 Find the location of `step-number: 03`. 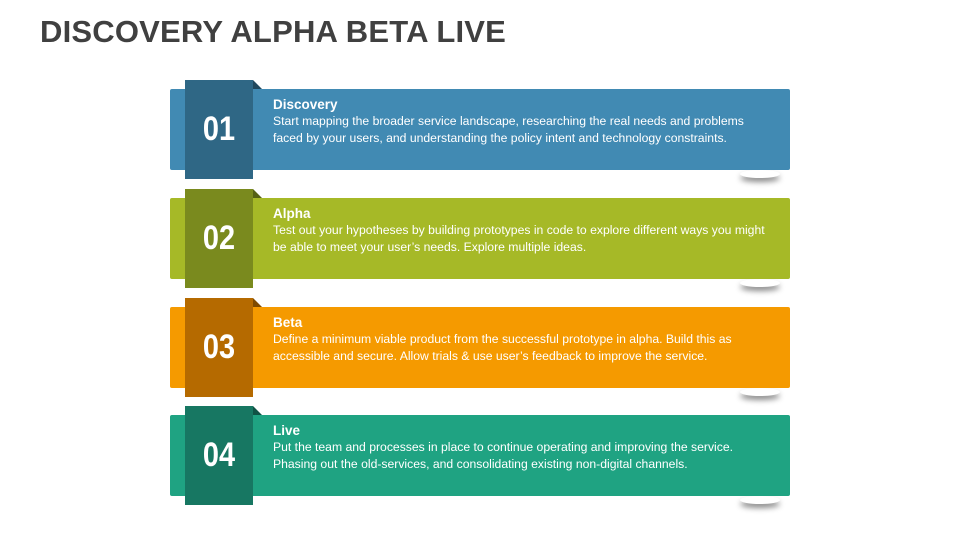

step-number: 03 is located at coordinates (219, 347).